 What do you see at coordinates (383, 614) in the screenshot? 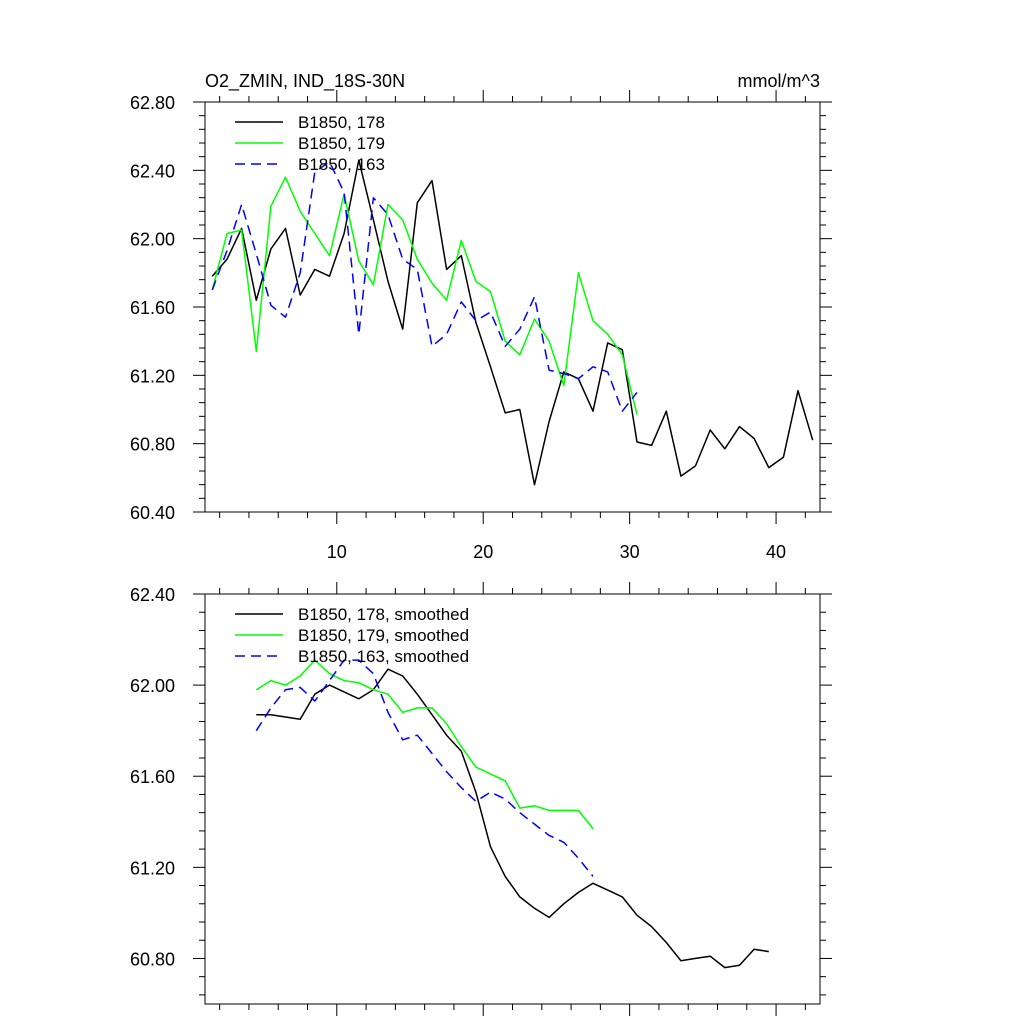
I see `legend-label: B1850, 178, smoothed` at bounding box center [383, 614].